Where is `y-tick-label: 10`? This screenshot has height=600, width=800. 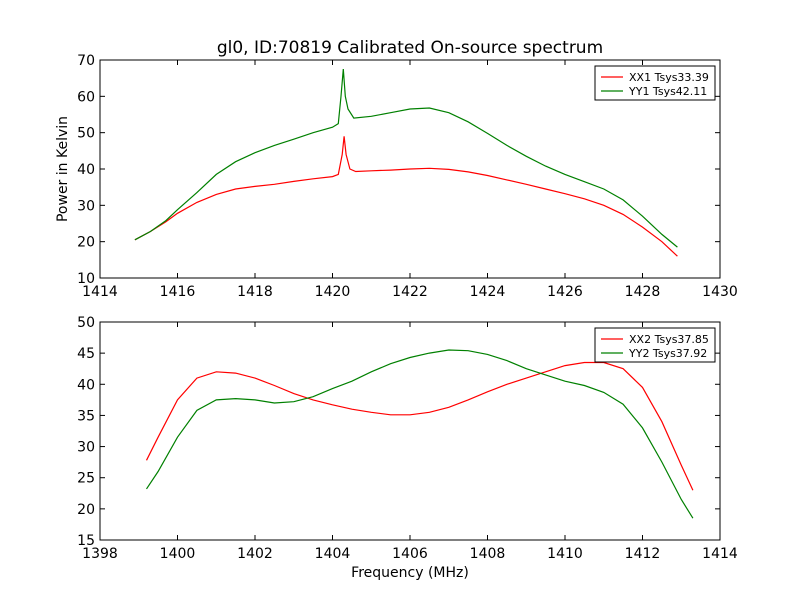
y-tick-label: 10 is located at coordinates (86, 279).